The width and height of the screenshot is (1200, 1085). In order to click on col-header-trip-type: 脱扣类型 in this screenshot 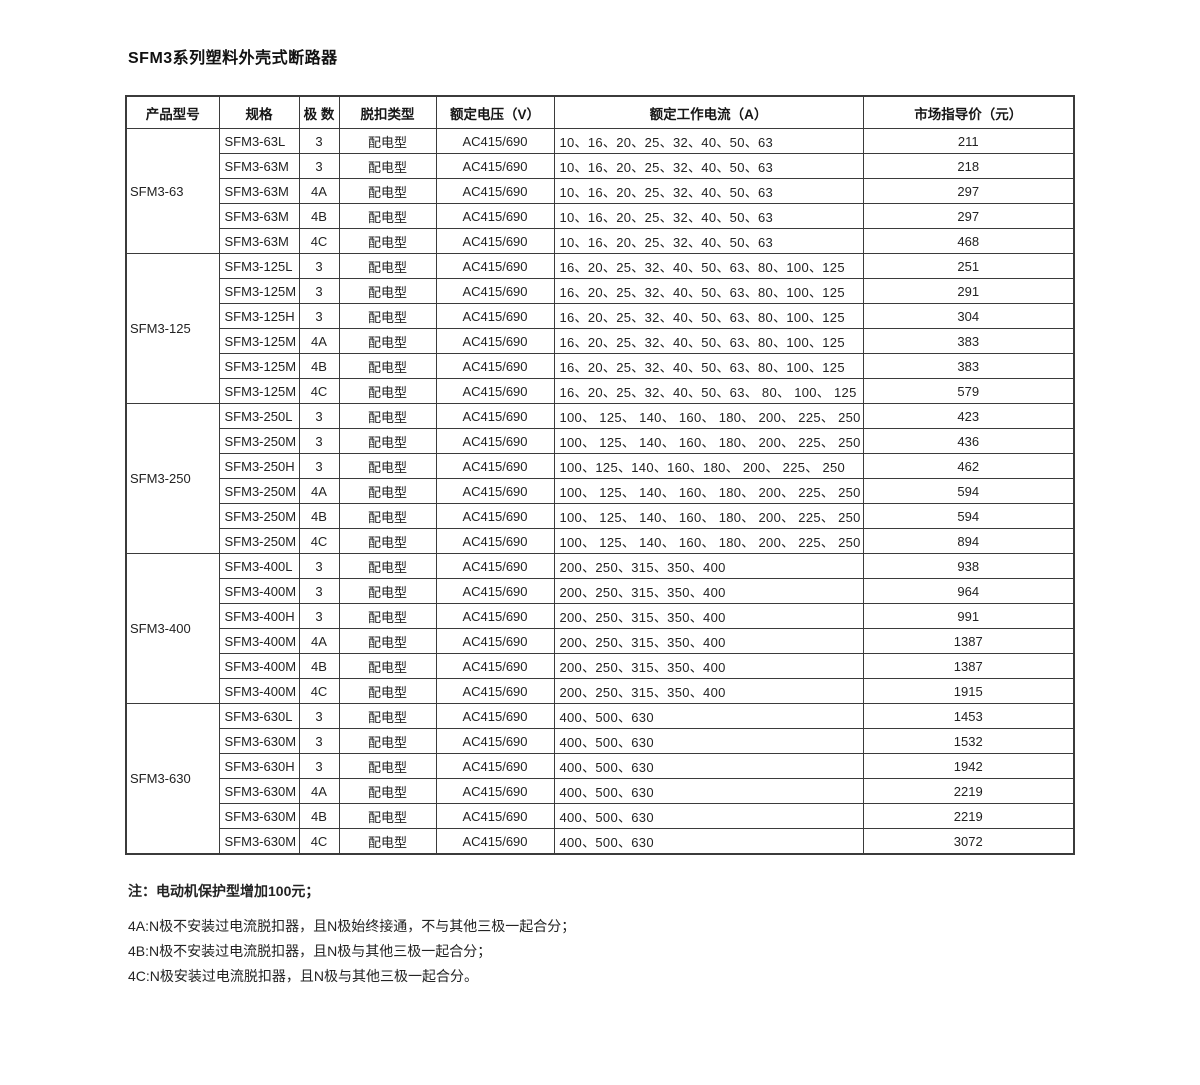, I will do `click(387, 112)`.